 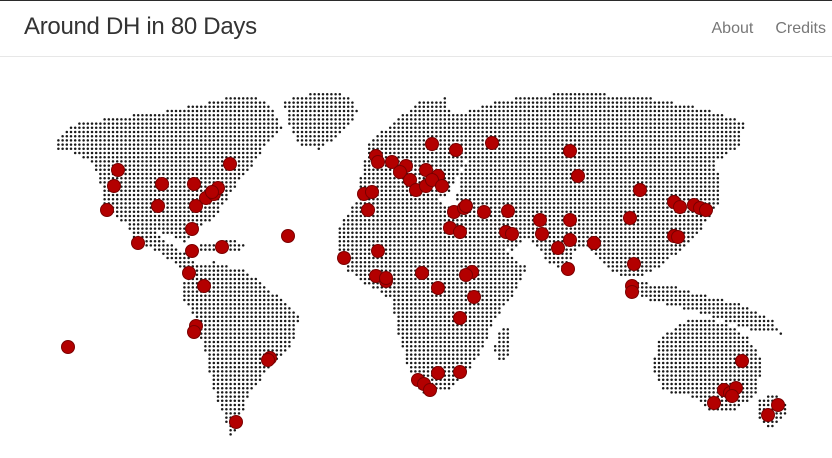 I want to click on site-title: Around DH in 80 Days, so click(x=140, y=26).